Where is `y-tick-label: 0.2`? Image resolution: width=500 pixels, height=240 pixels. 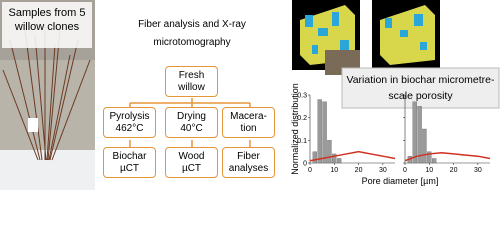
y-tick-label: 0.2 is located at coordinates (302, 118).